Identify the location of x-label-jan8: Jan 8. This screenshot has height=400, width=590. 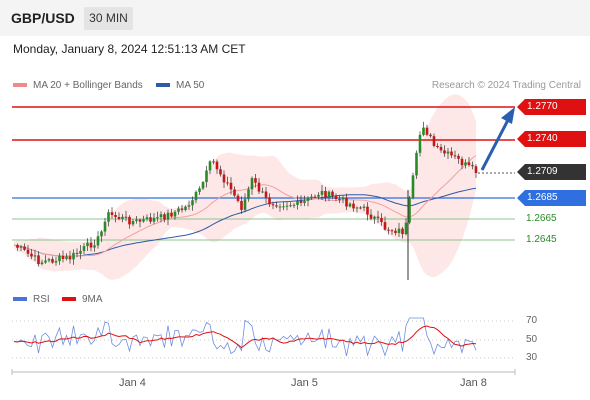
(473, 383).